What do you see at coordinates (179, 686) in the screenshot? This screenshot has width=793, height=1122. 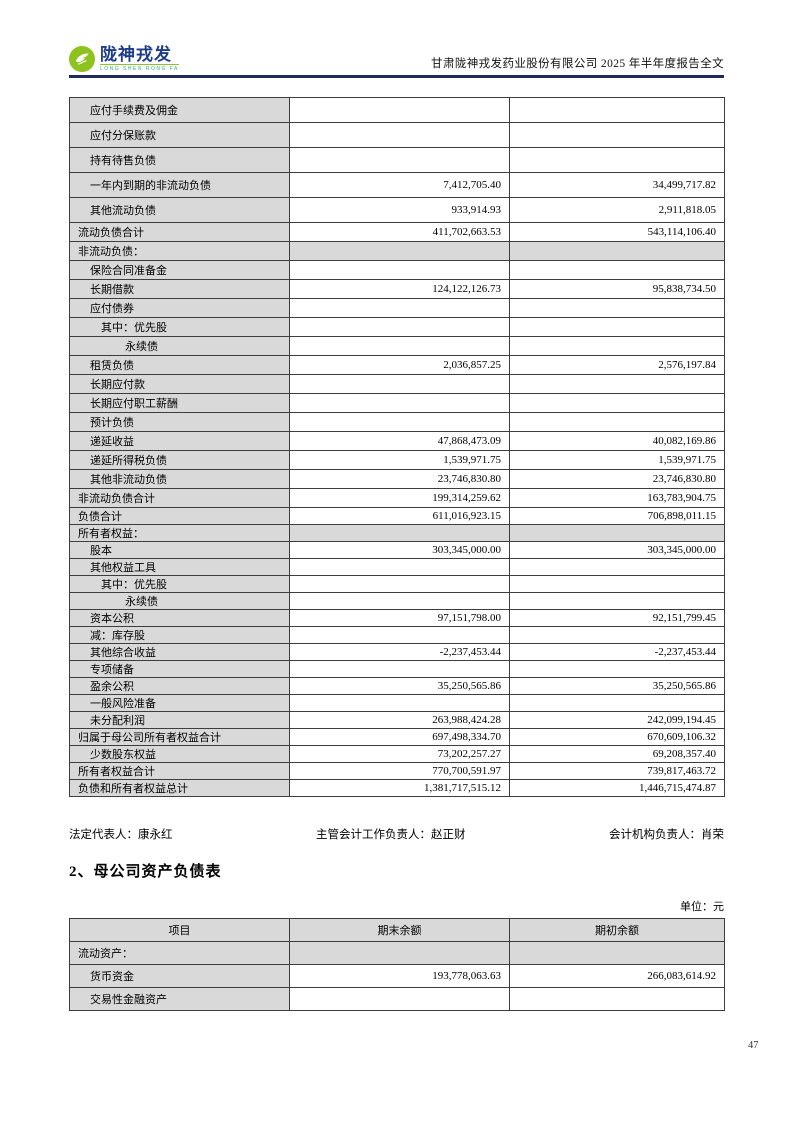 I see `row-label-cell: 盈余公积` at bounding box center [179, 686].